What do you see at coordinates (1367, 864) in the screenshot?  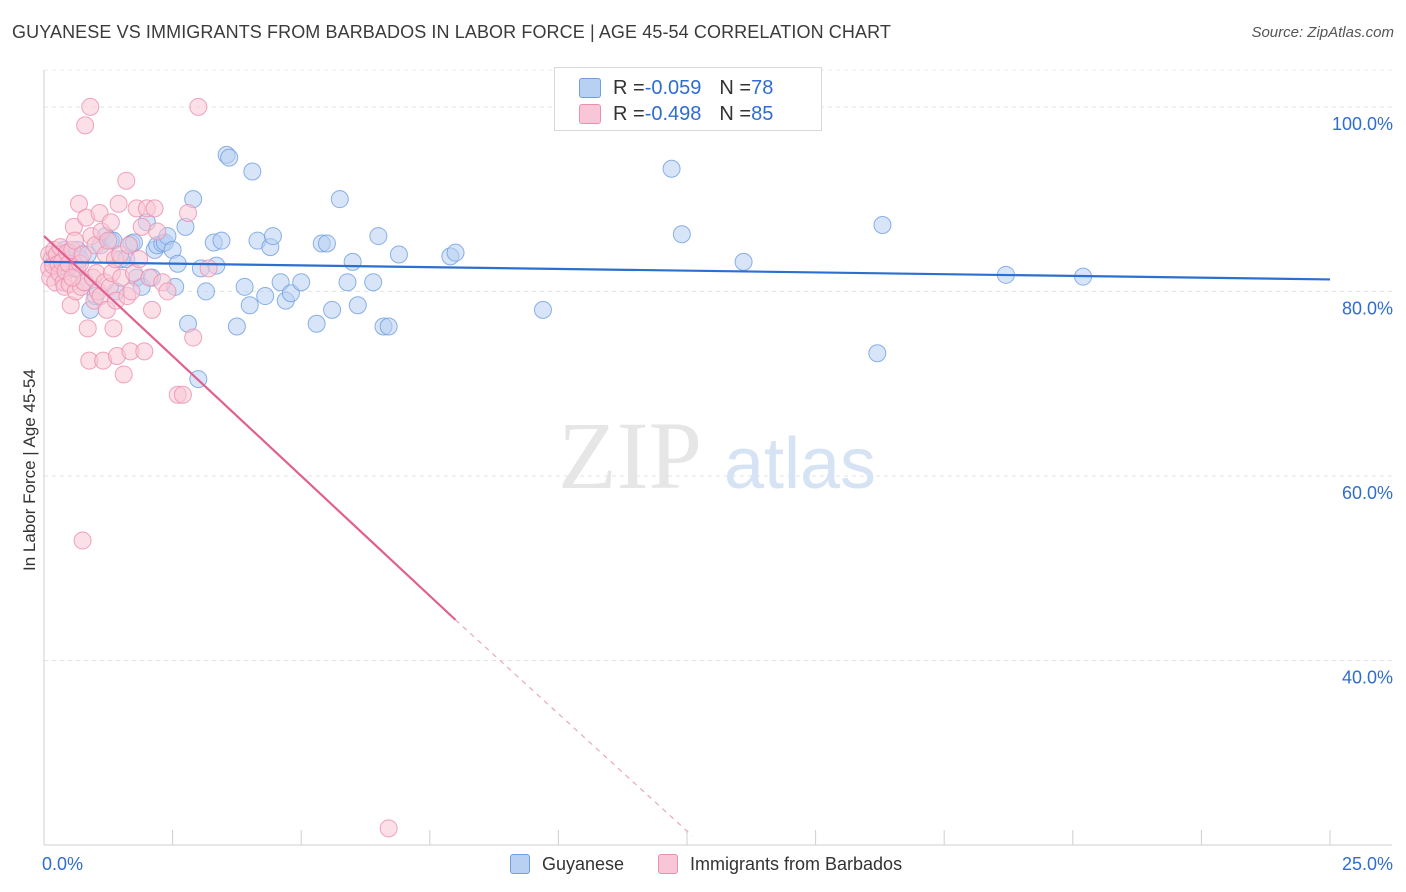 I see `x-tick-label: 25.0%` at bounding box center [1367, 864].